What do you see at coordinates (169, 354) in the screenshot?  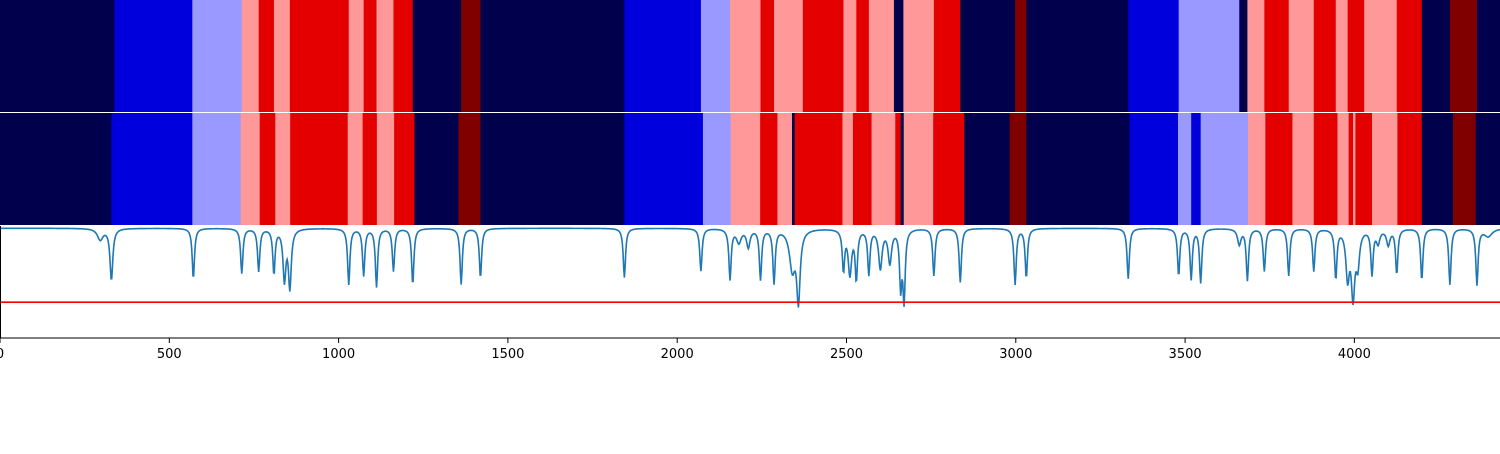 I see `x-tick-label: 500` at bounding box center [169, 354].